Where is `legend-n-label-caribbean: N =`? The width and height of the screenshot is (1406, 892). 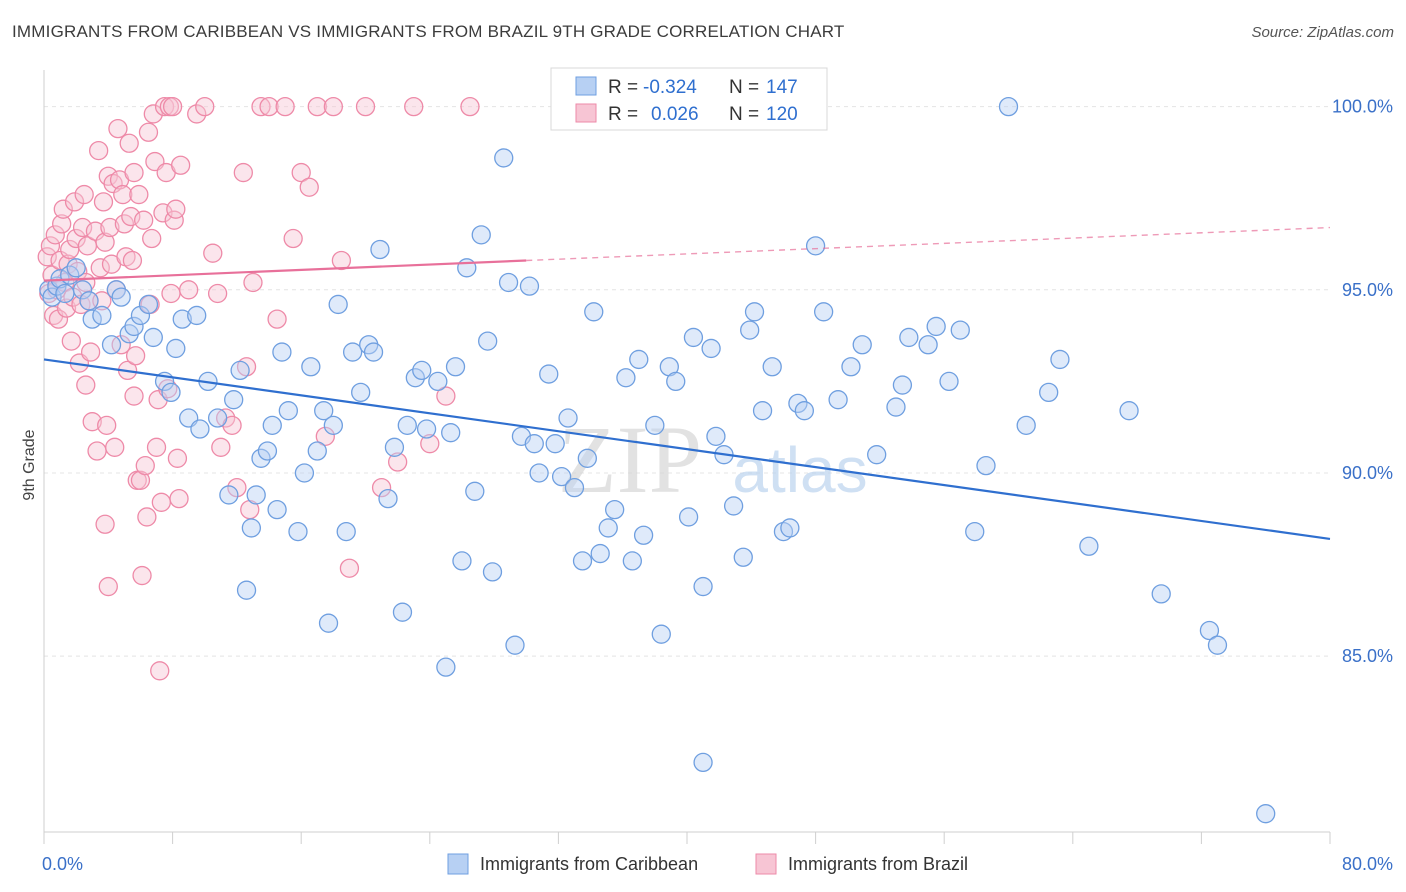 legend-n-label-caribbean: N = is located at coordinates (744, 87).